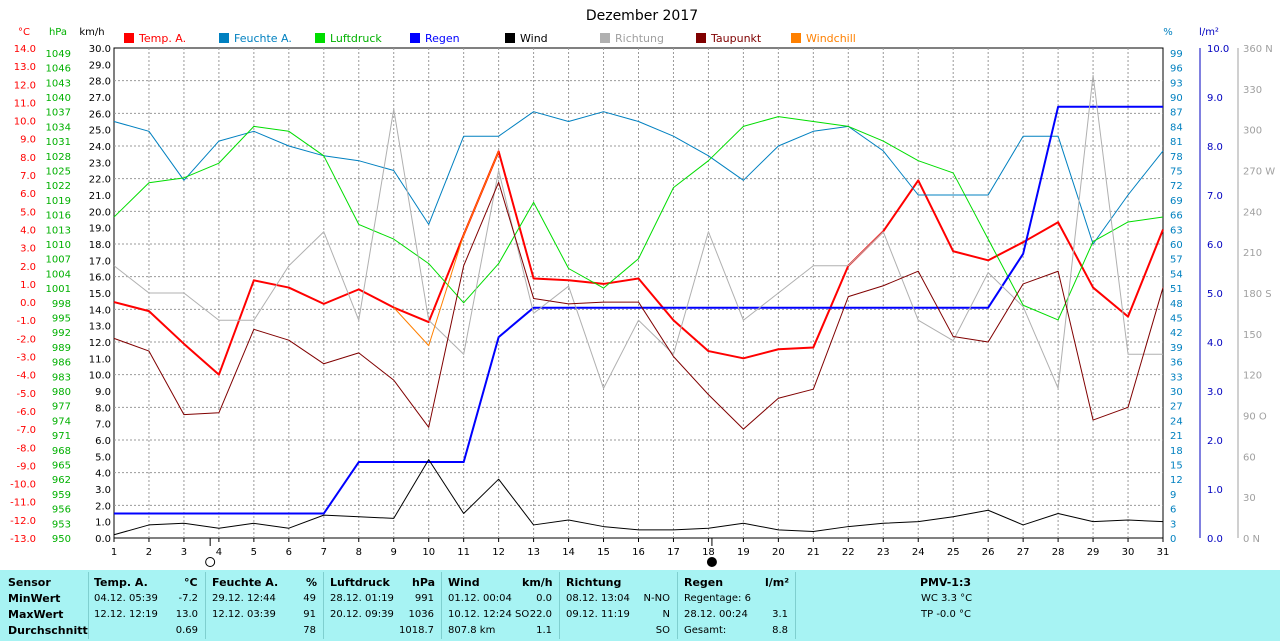 This screenshot has height=641, width=1280. I want to click on rain-total: 8.8, so click(780, 630).